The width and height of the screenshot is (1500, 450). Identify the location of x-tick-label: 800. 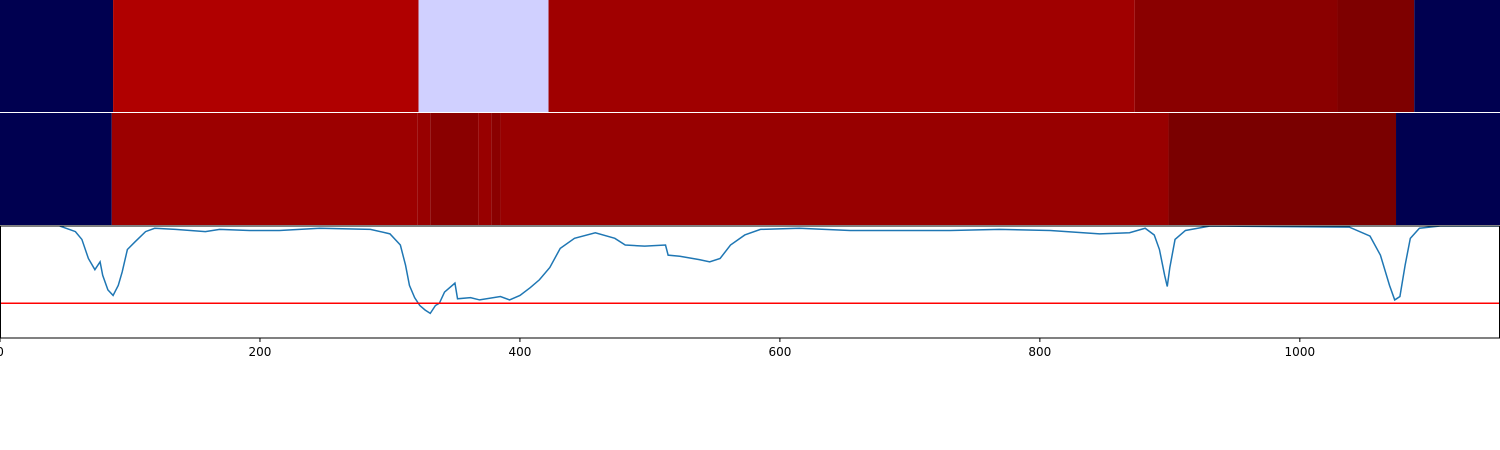
(1039, 352).